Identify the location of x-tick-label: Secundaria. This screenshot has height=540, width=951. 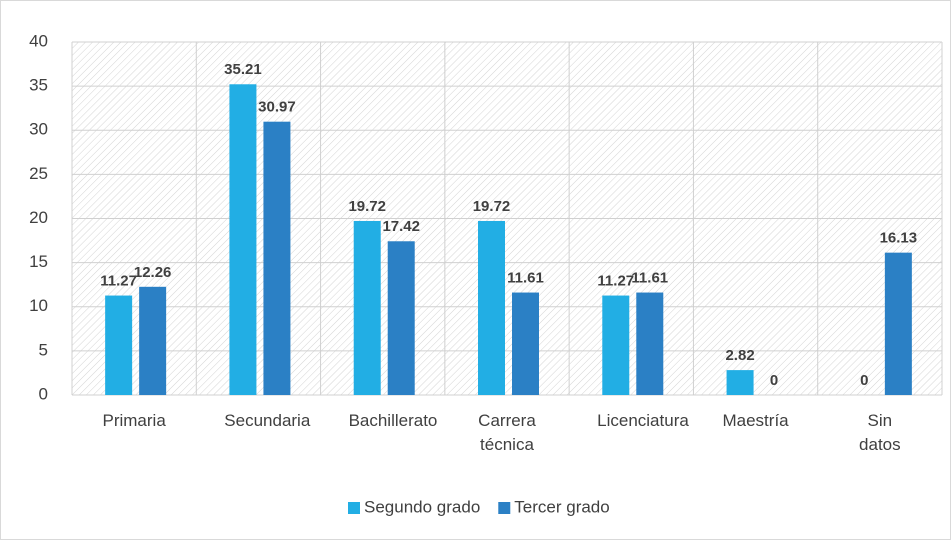
(267, 420).